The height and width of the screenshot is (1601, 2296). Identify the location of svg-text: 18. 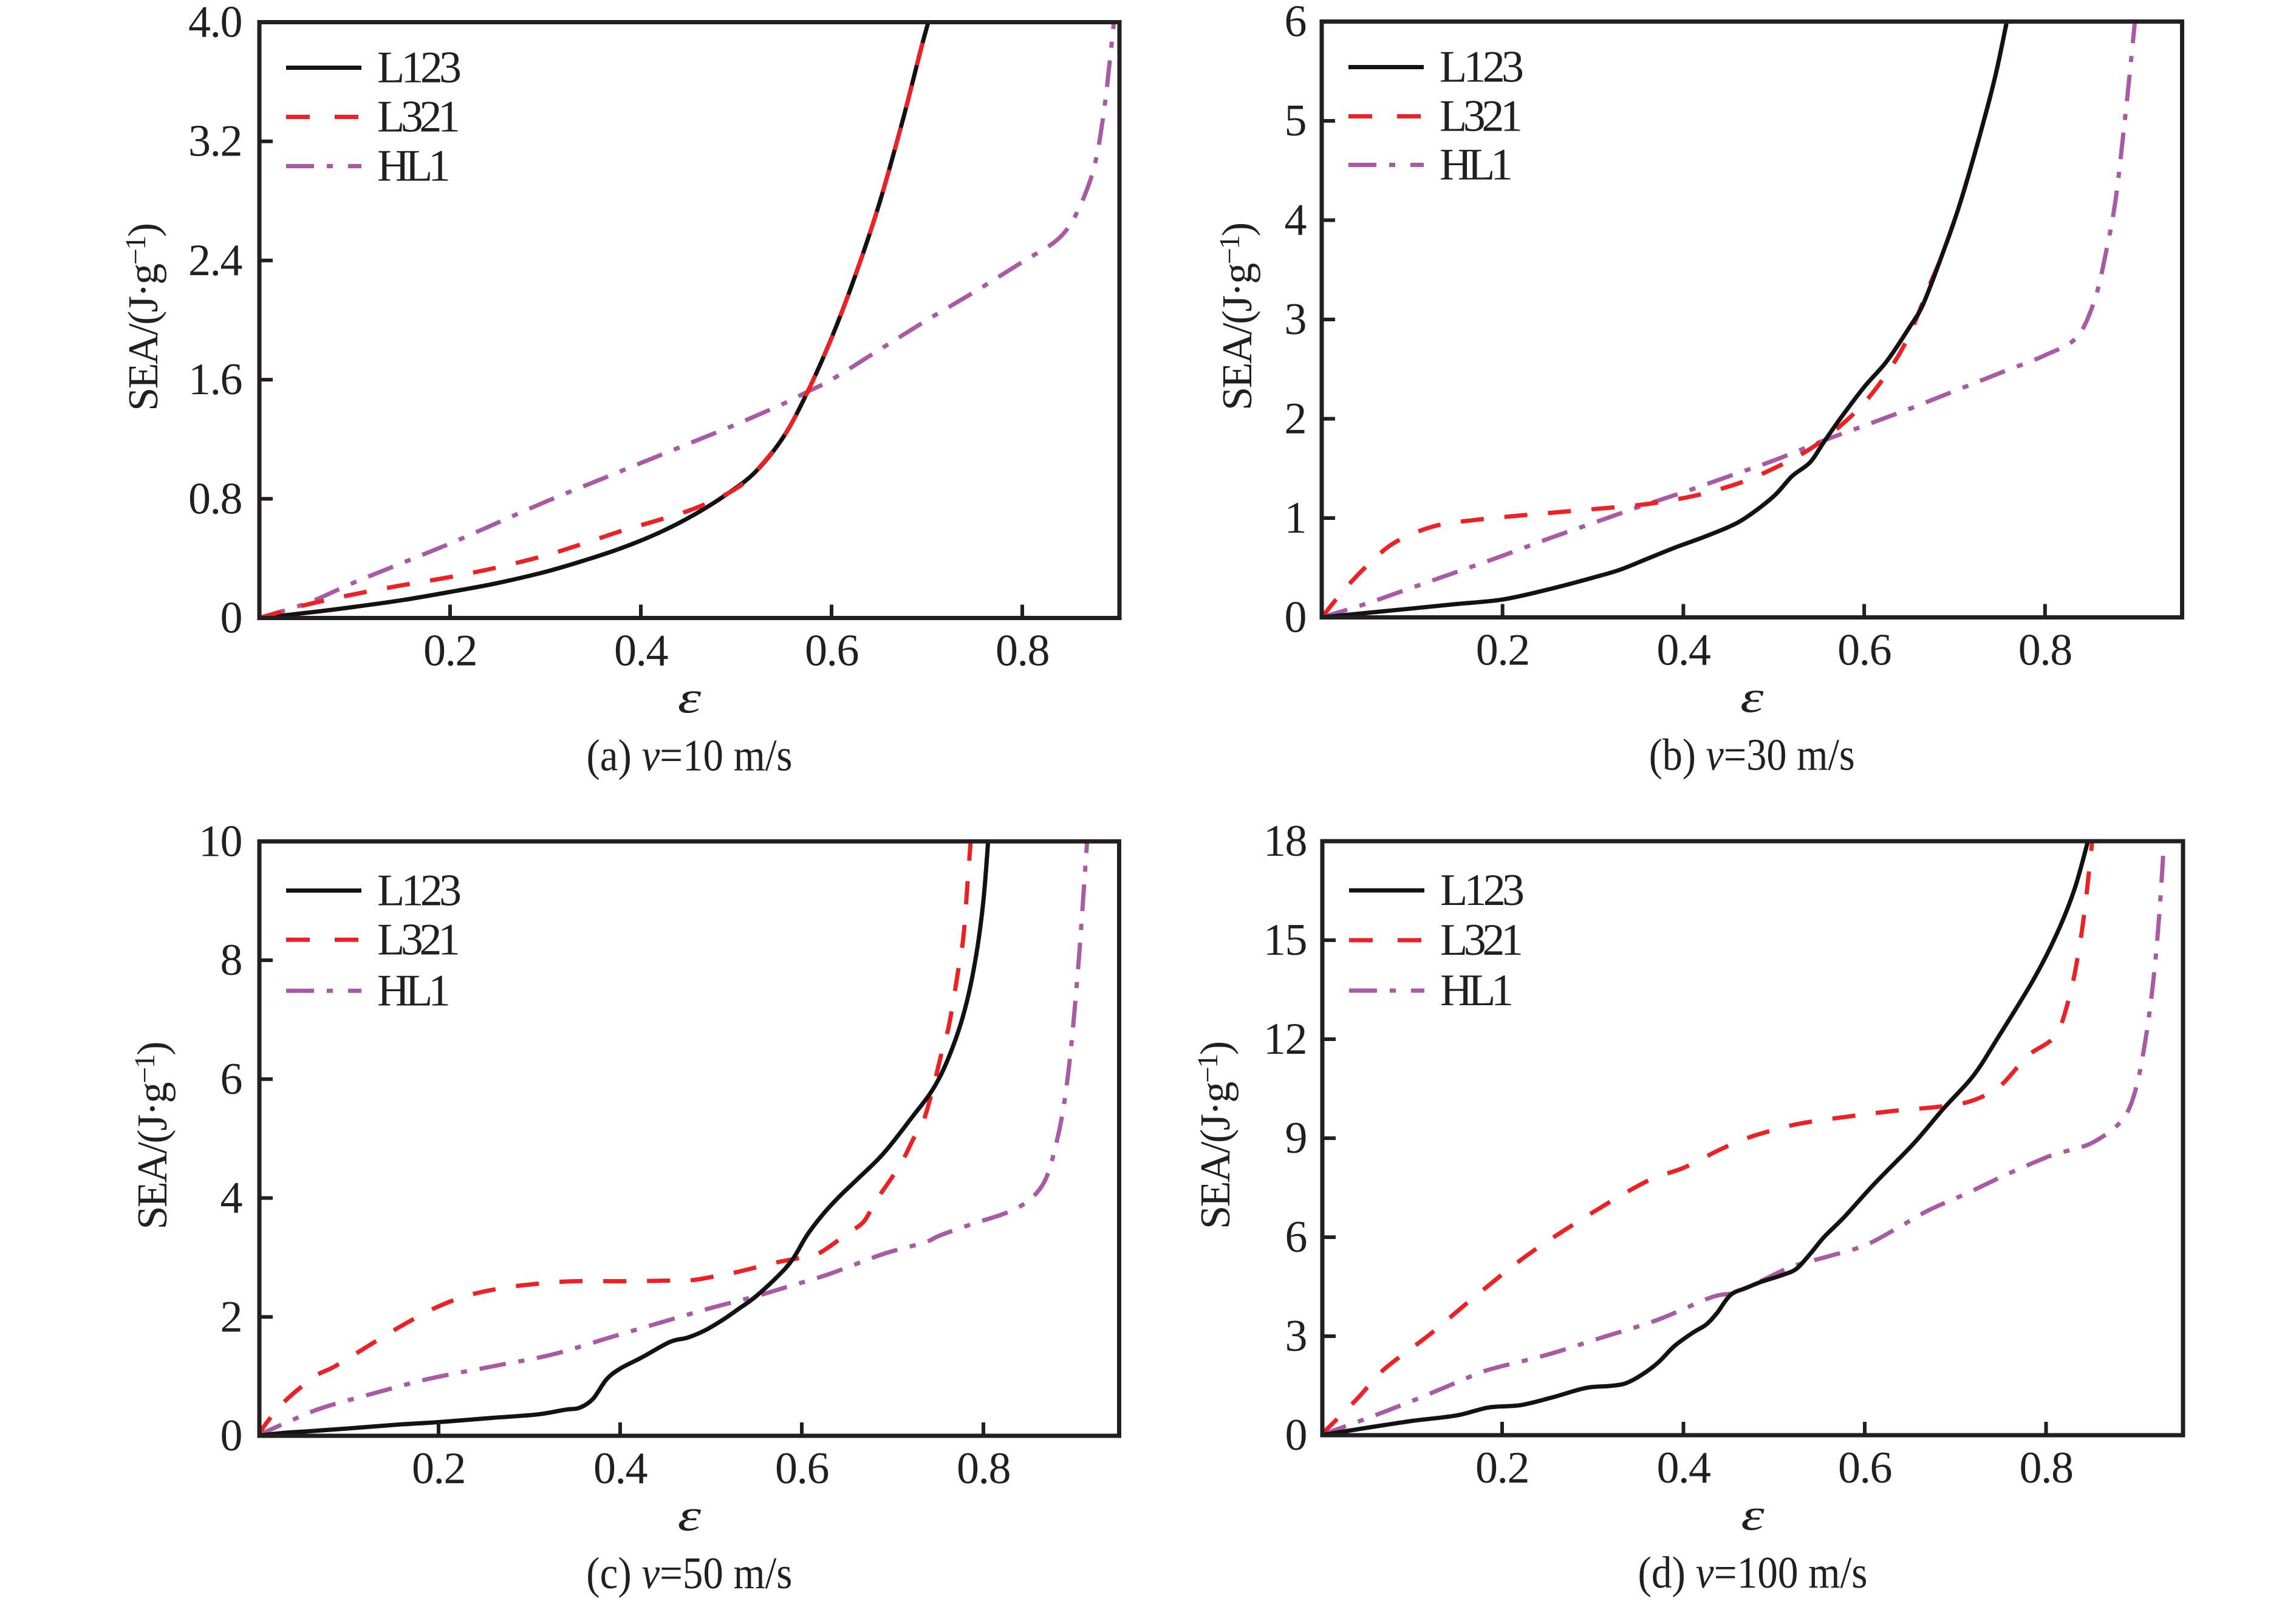
(1285, 841).